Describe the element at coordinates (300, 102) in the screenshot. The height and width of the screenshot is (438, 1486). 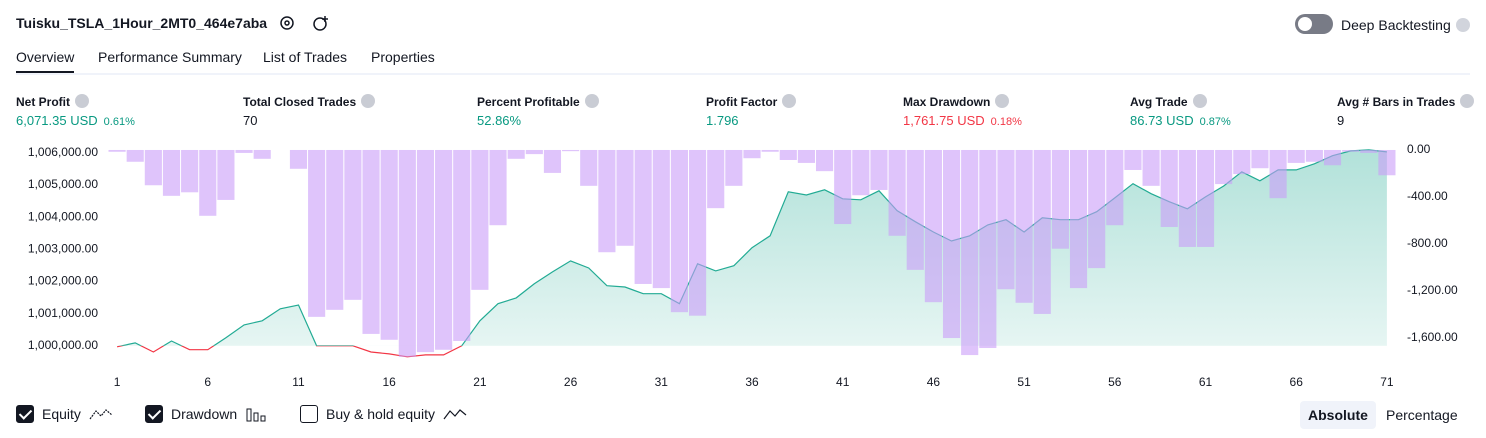
I see `metric-label-text: Total Closed Trades` at that location.